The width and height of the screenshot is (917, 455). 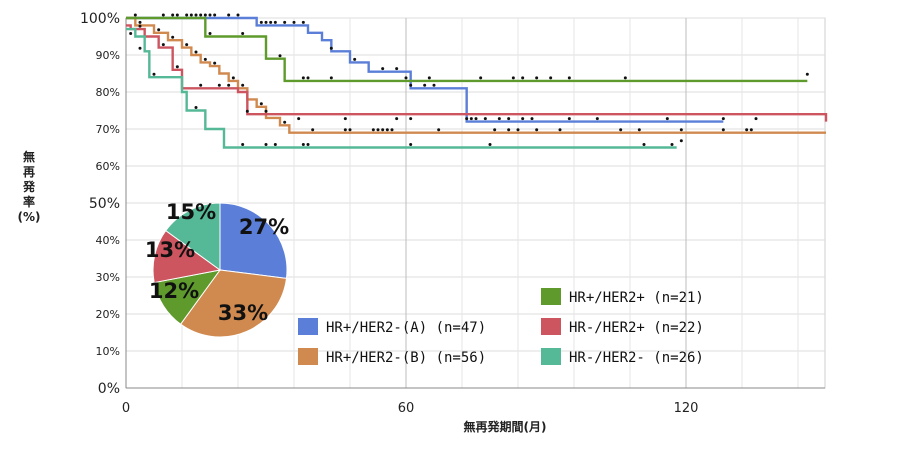 What do you see at coordinates (636, 358) in the screenshot?
I see `legend-label: HR-/HER2- (n=26)` at bounding box center [636, 358].